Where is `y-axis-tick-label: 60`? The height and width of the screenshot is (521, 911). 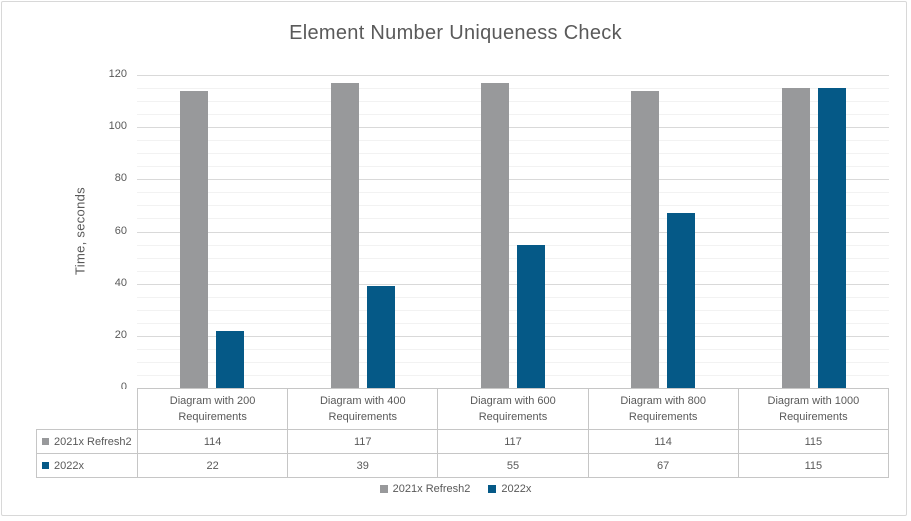
y-axis-tick-label: 60 is located at coordinates (120, 230).